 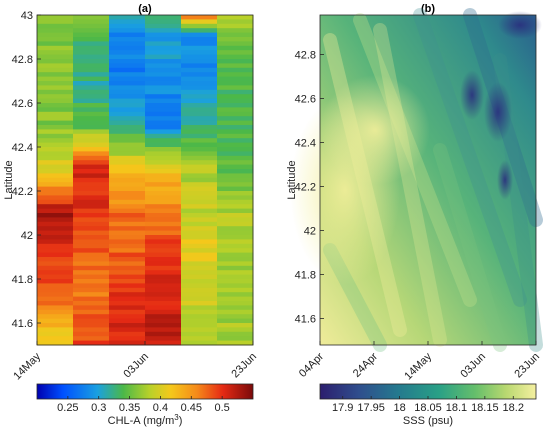 What do you see at coordinates (67, 408) in the screenshot?
I see `colorbar-tick-label: 0.25` at bounding box center [67, 408].